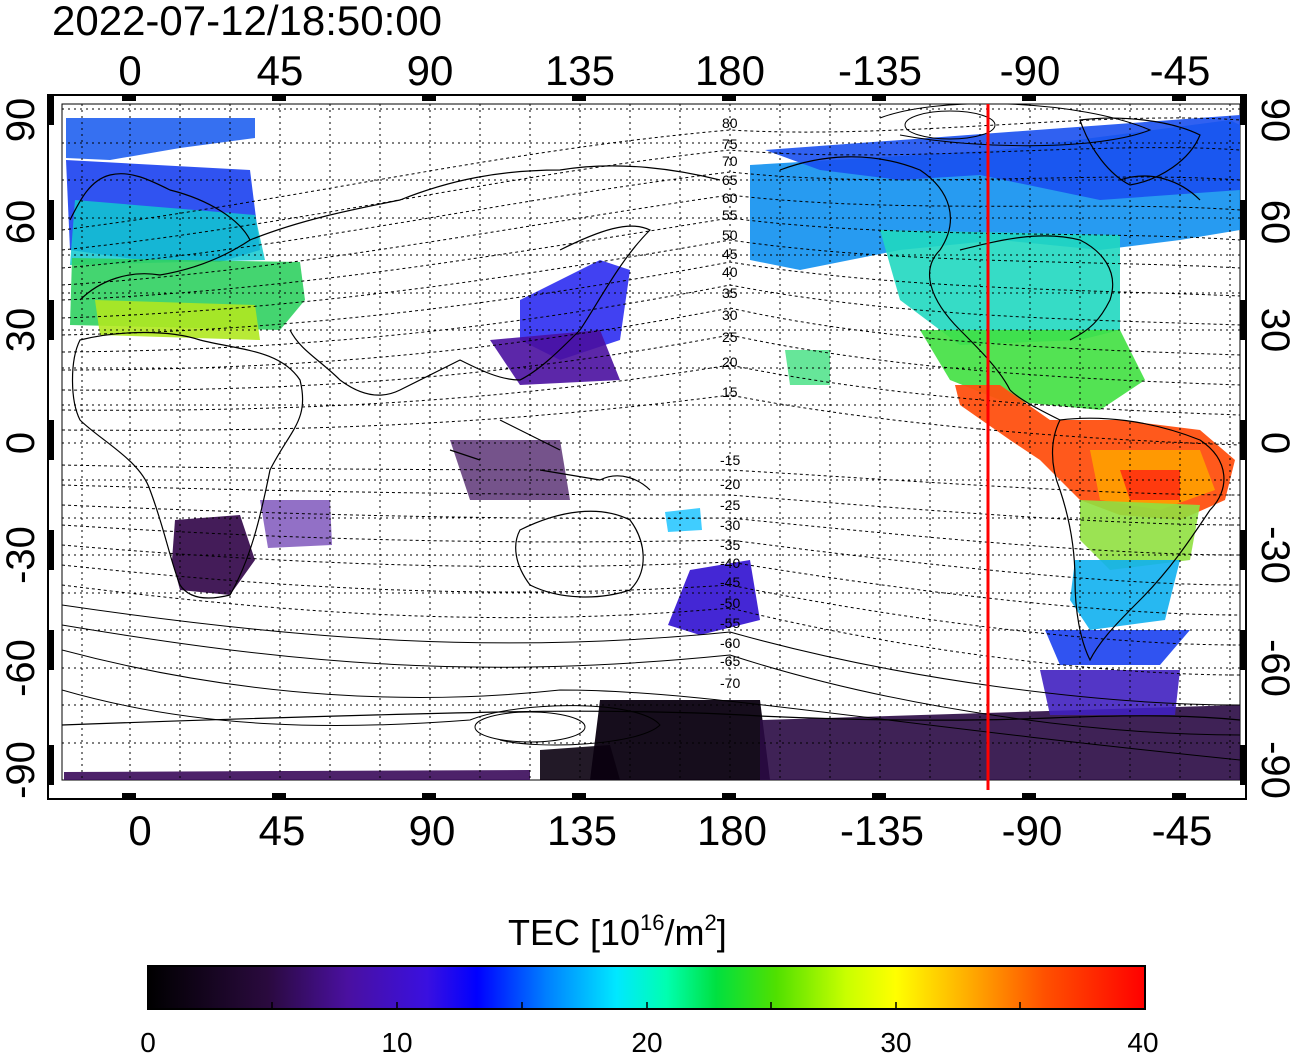 The width and height of the screenshot is (1294, 1062). I want to click on colorbar-title: TEC [1016/m2], so click(617, 931).